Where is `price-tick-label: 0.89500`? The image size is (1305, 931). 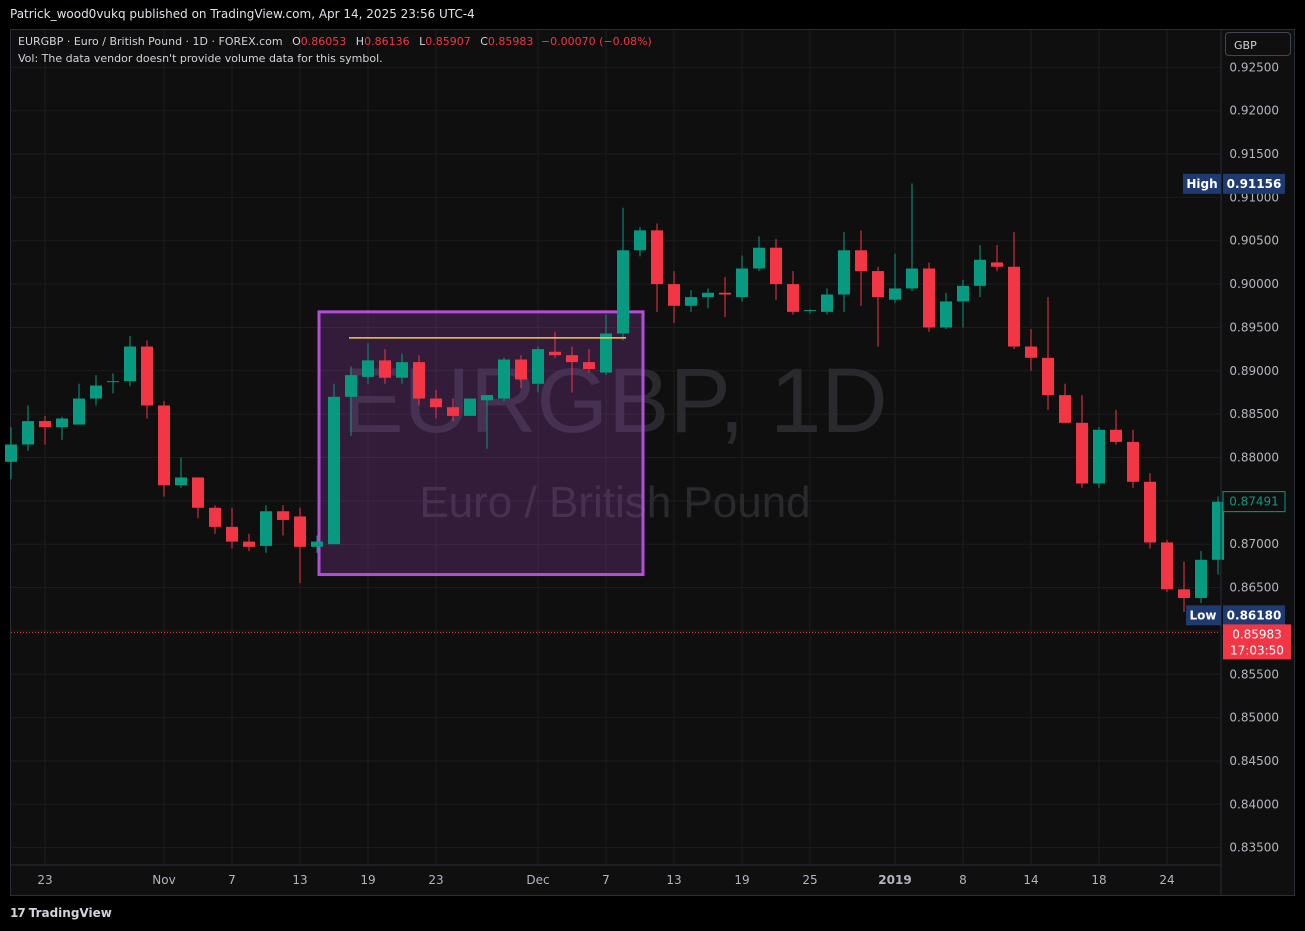
price-tick-label: 0.89500 is located at coordinates (1254, 327).